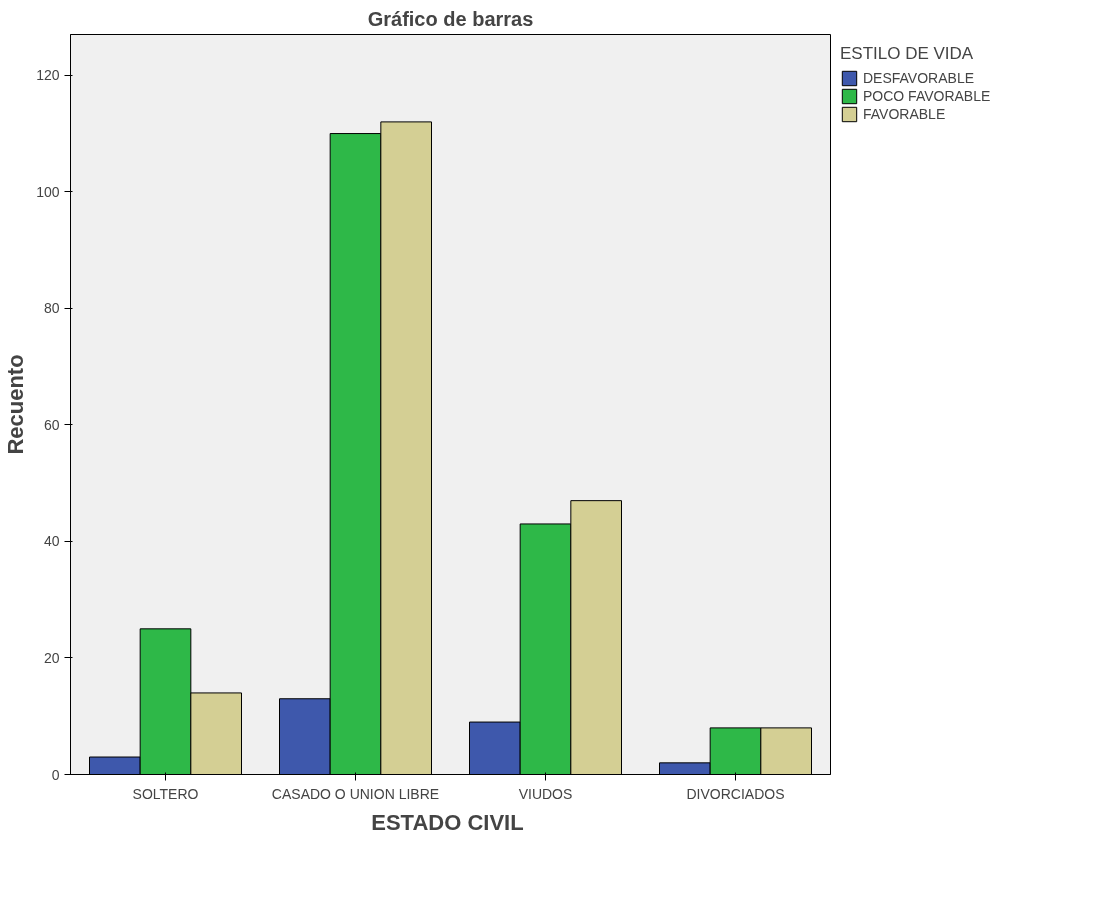 The image size is (1106, 920). I want to click on legend-title: ESTILO DE VIDA, so click(907, 54).